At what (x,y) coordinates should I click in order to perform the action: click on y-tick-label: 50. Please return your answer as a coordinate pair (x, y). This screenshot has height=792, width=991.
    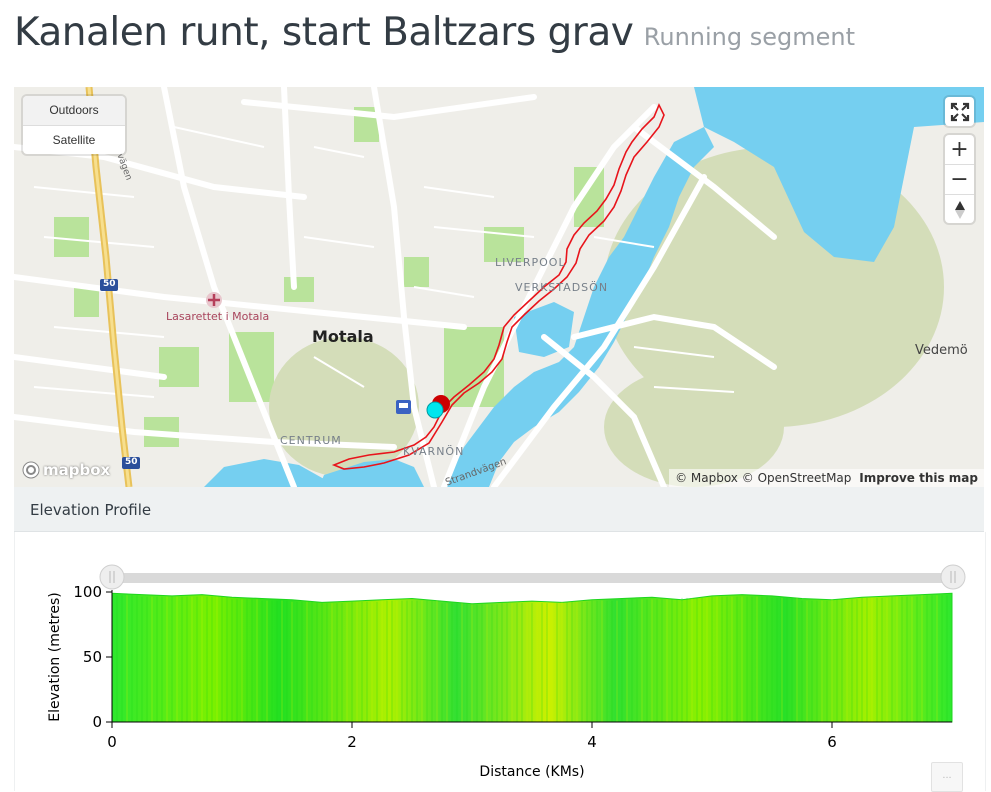
    Looking at the image, I should click on (92, 657).